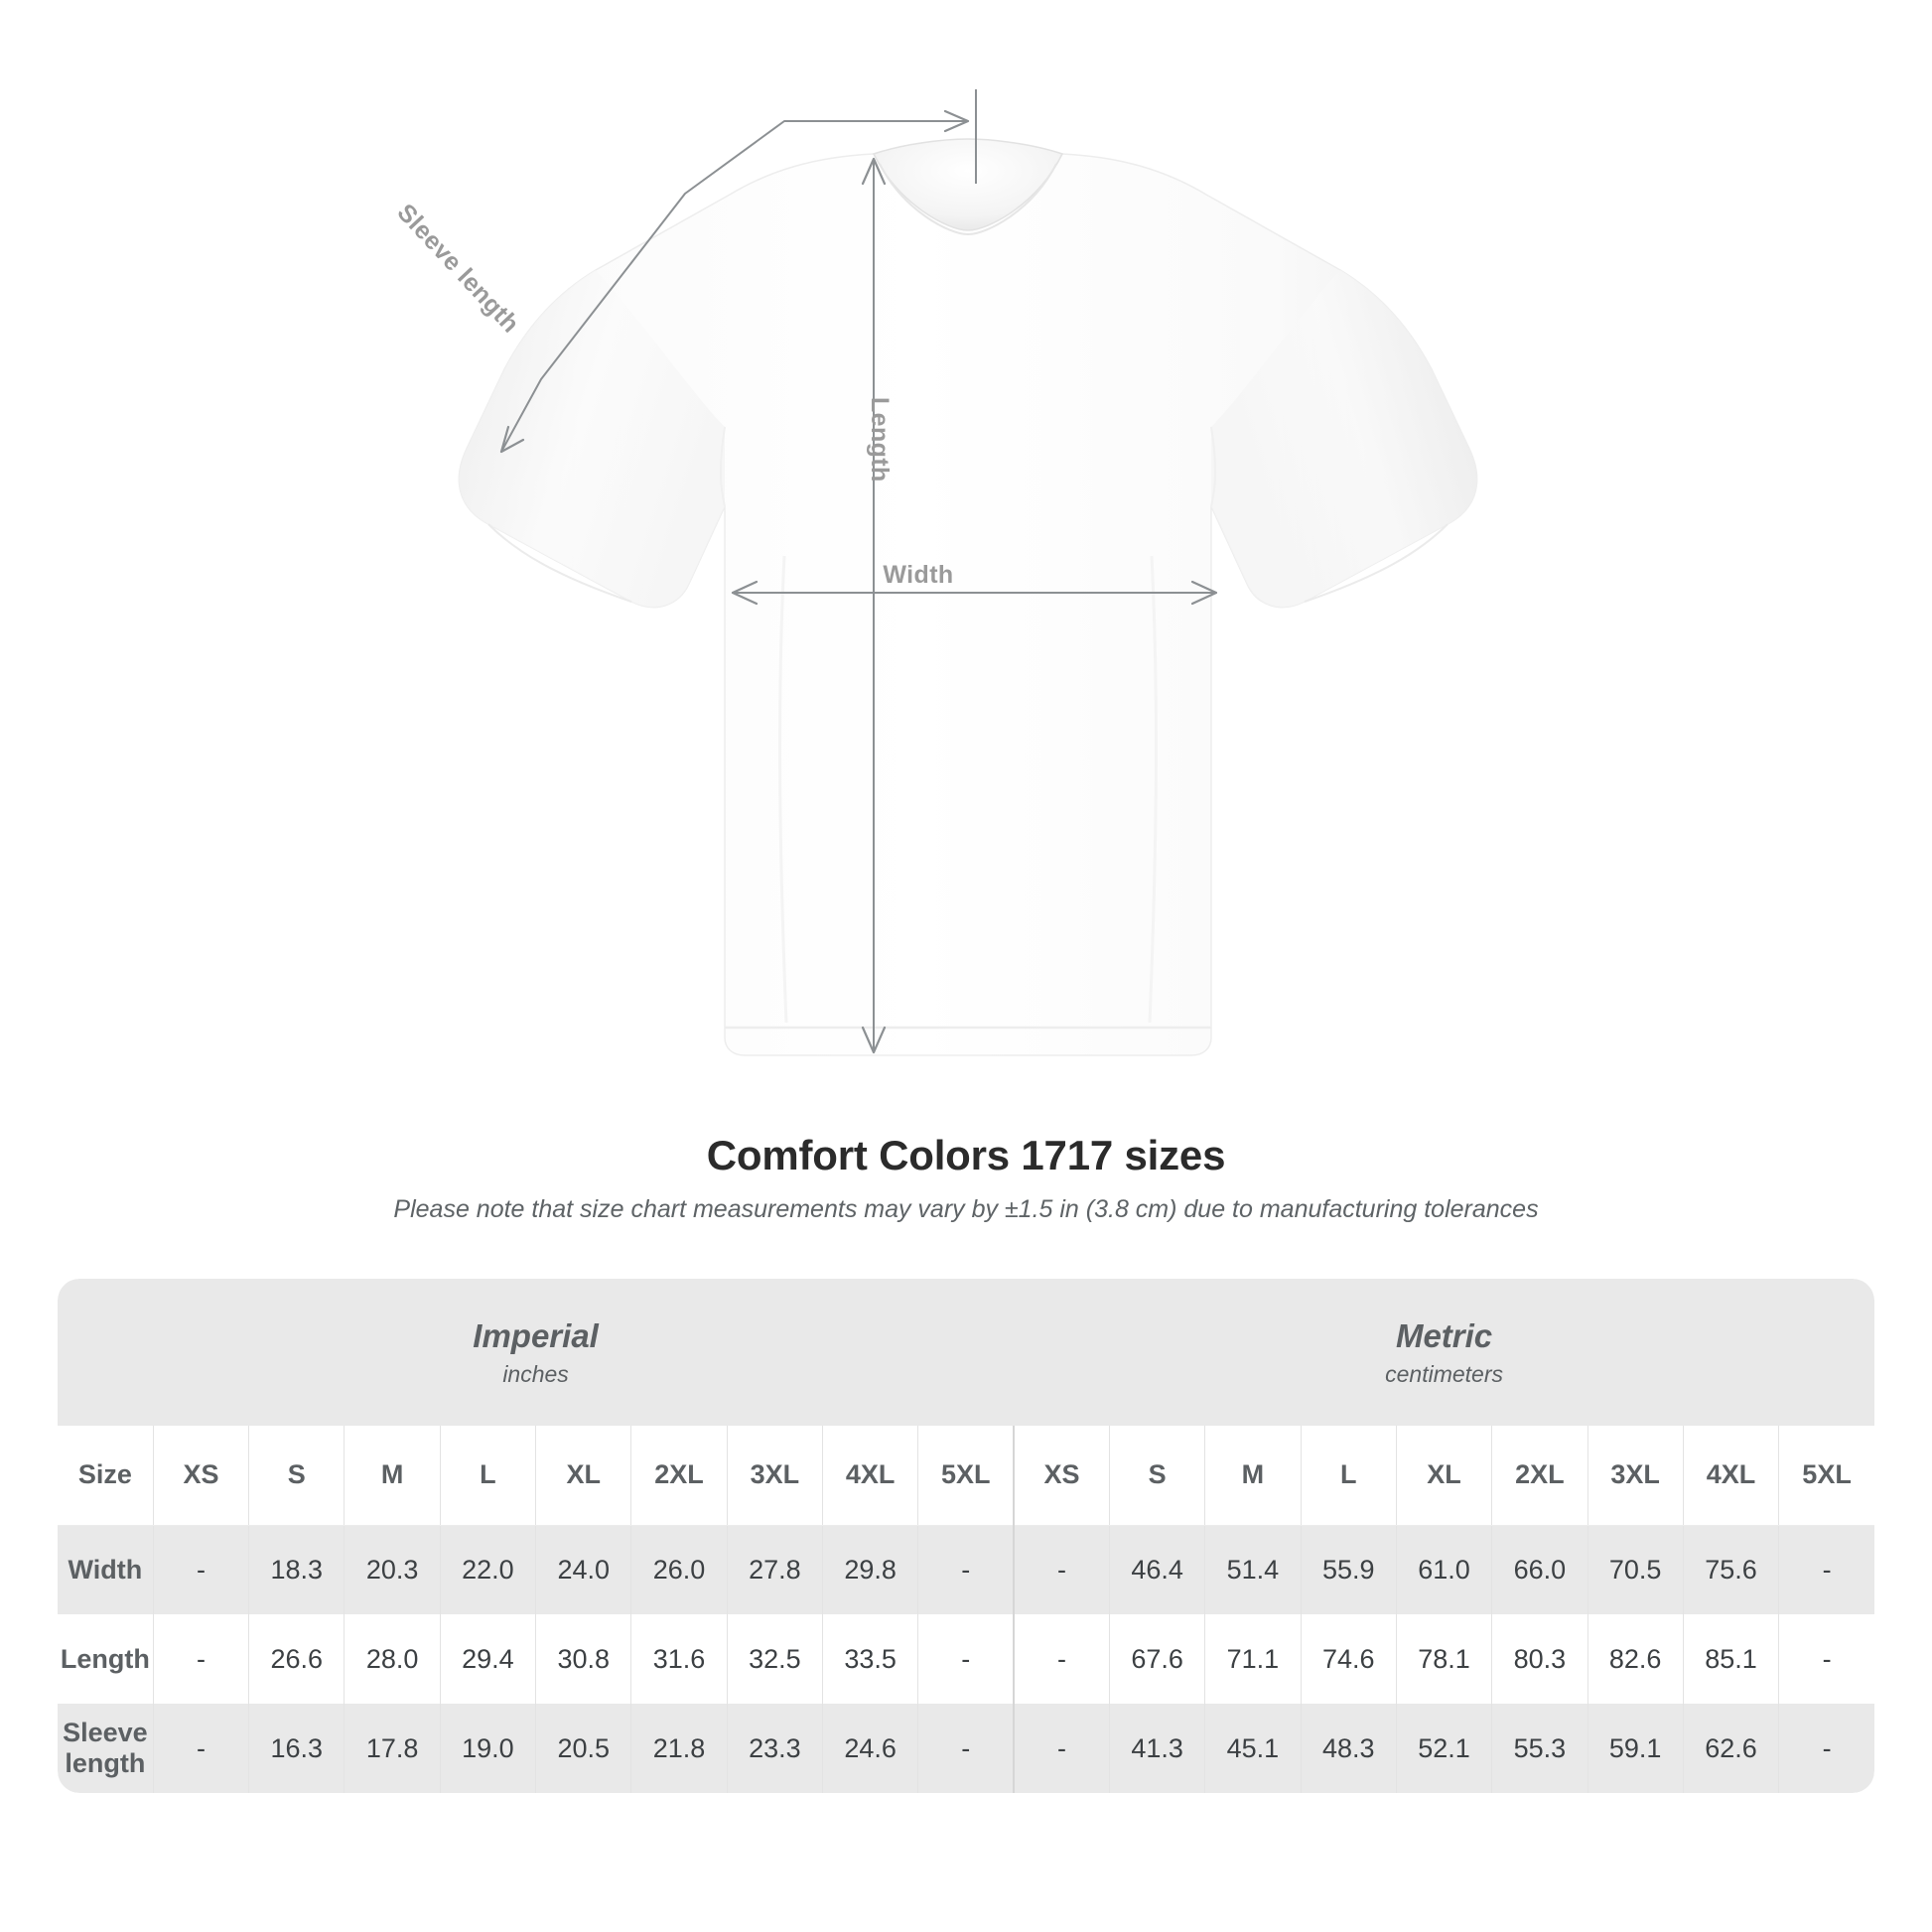 The height and width of the screenshot is (1932, 1932). Describe the element at coordinates (918, 575) in the screenshot. I see `width-dimension-label: Width` at that location.